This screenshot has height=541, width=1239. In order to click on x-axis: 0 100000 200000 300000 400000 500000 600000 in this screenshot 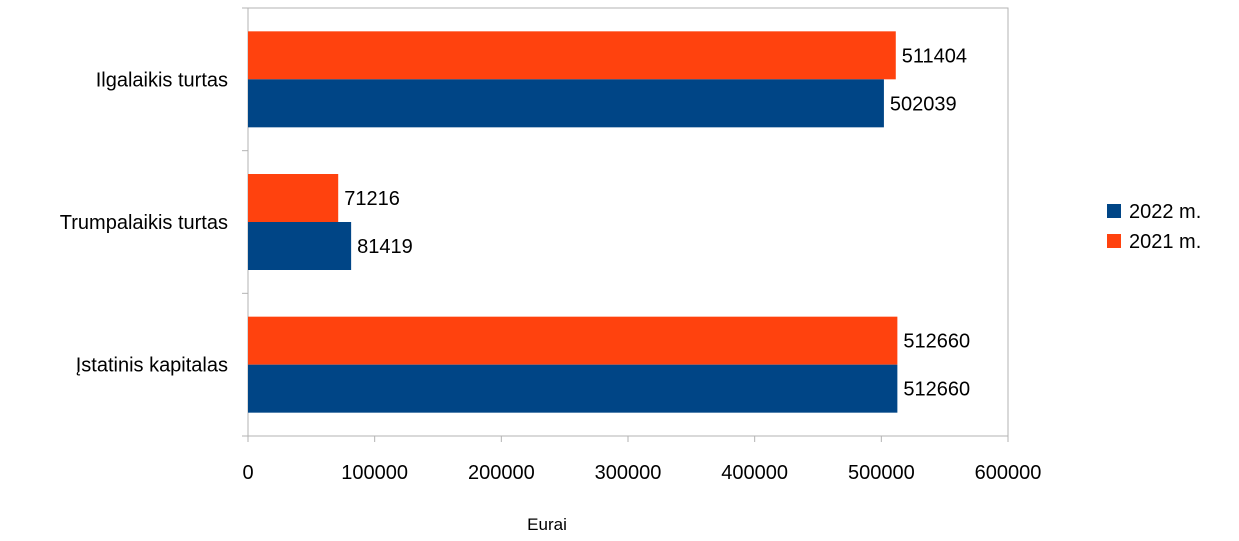, I will do `click(641, 460)`.